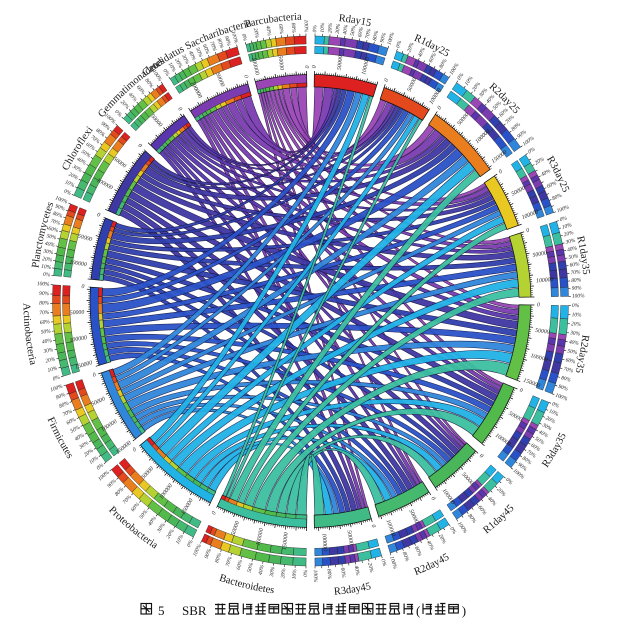 The image size is (617, 635). What do you see at coordinates (338, 29) in the screenshot?
I see `svg-text: 30%` at bounding box center [338, 29].